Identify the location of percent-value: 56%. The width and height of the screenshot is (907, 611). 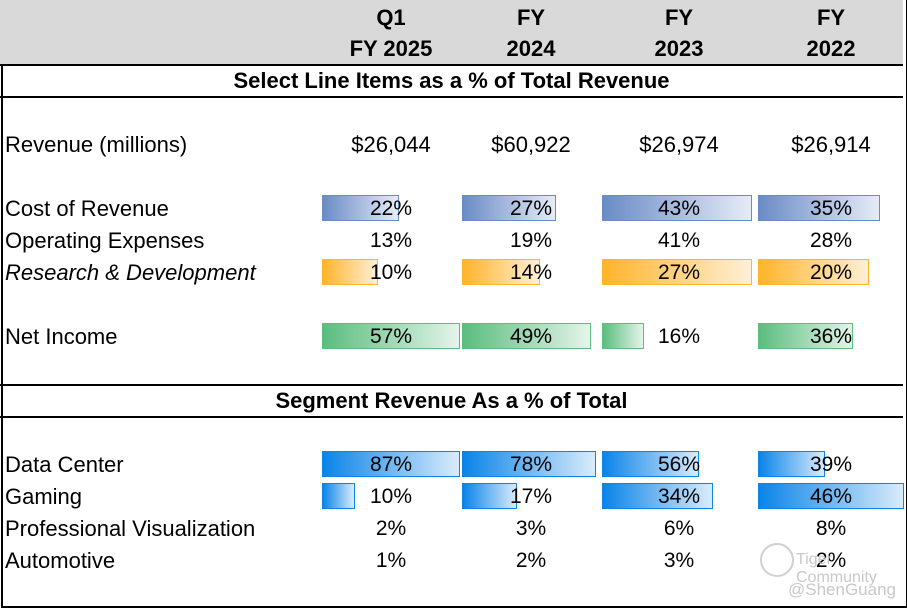
(679, 464).